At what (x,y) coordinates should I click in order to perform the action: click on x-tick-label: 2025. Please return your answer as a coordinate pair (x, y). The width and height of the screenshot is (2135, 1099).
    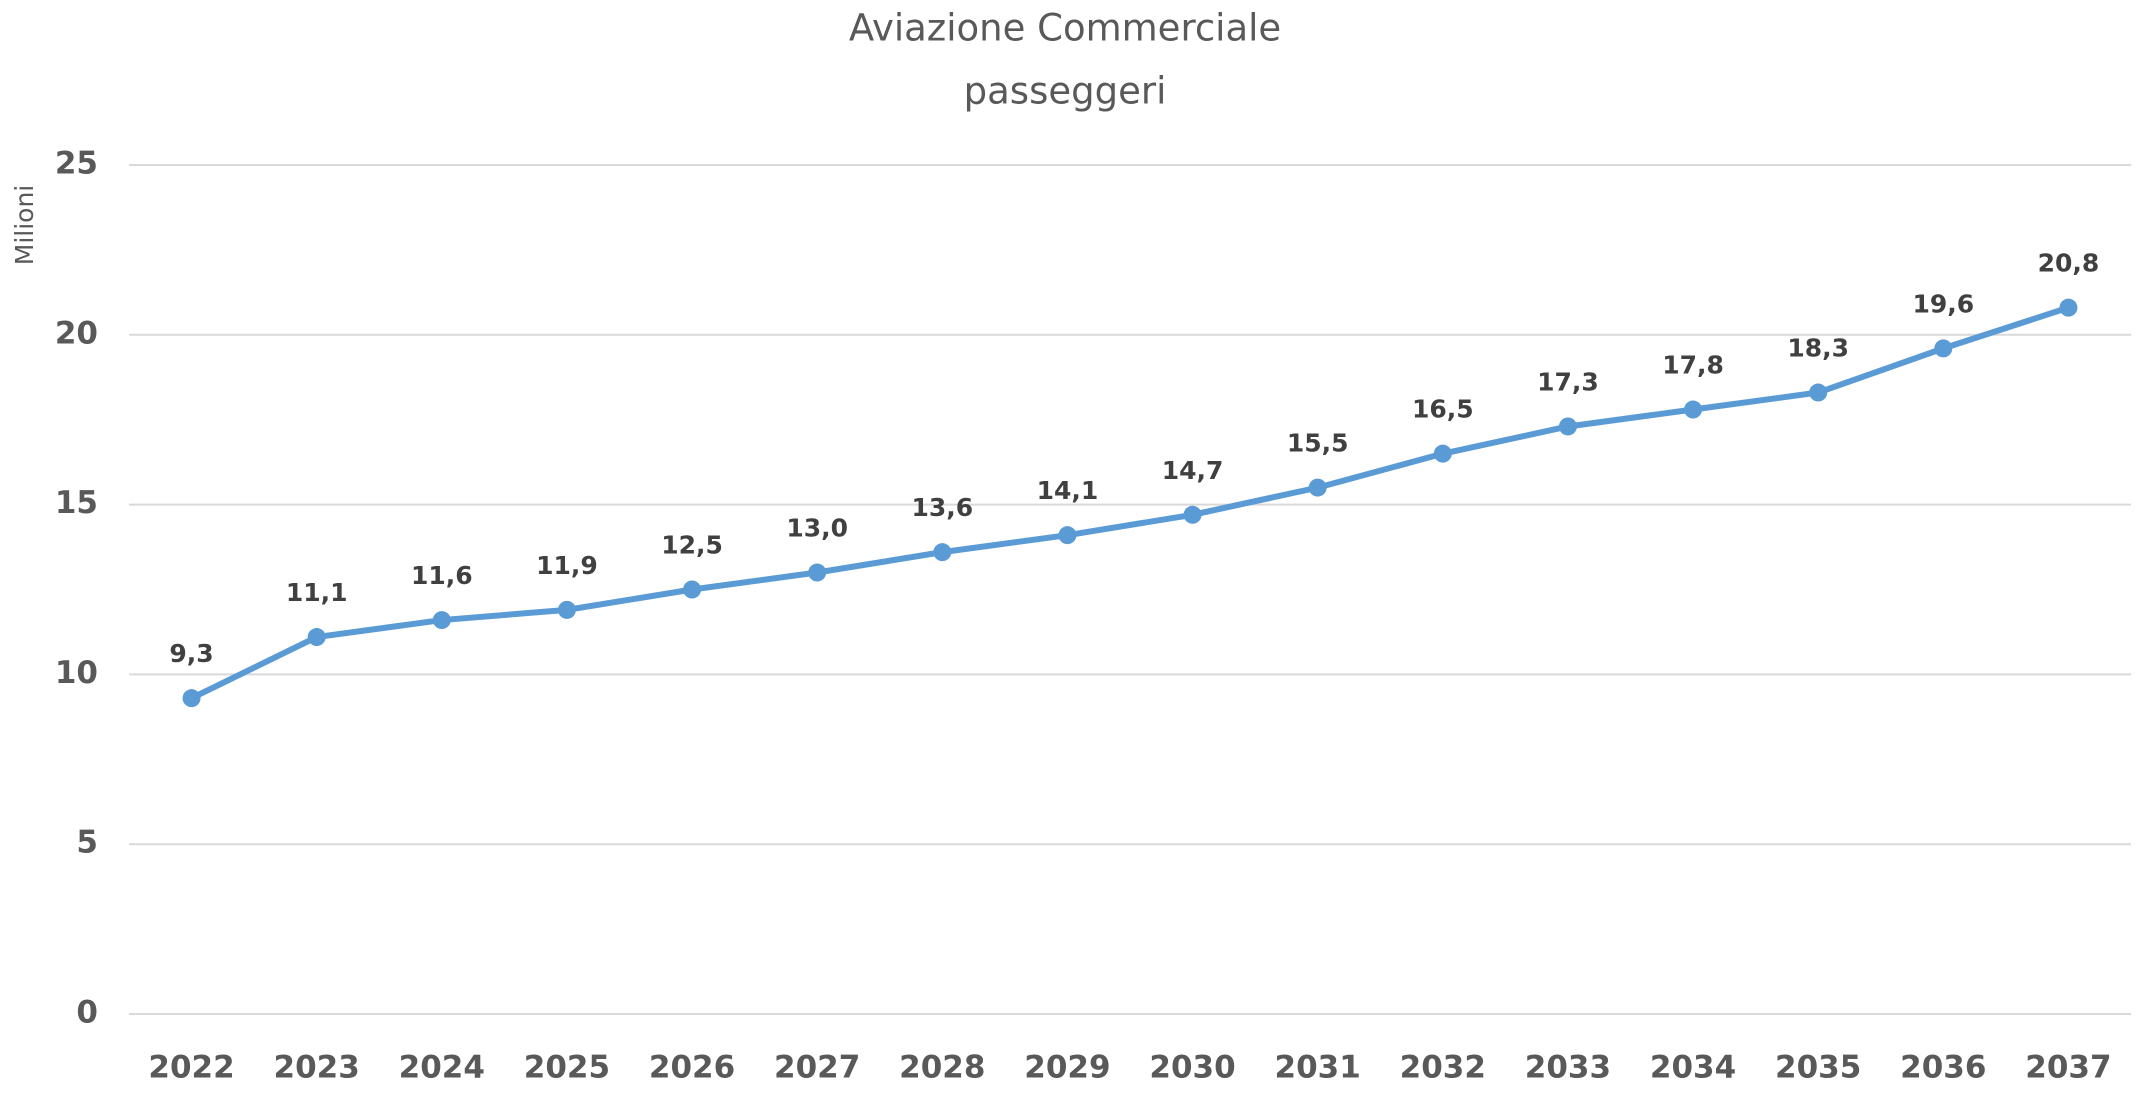
    Looking at the image, I should click on (567, 1068).